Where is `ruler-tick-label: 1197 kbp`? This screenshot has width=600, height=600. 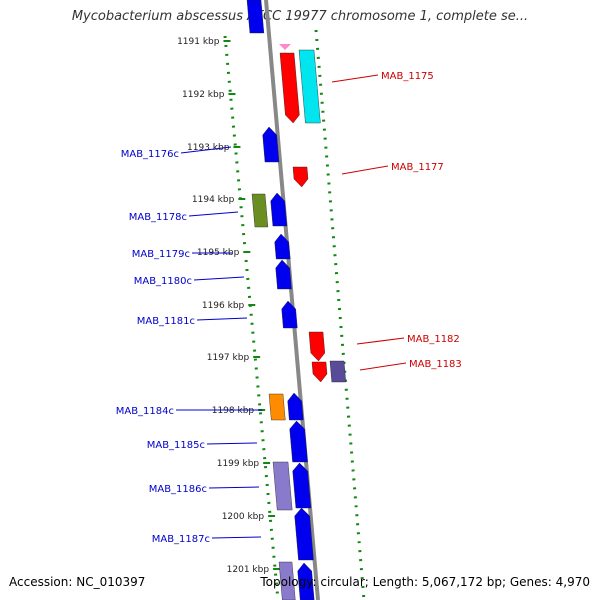
ruler-tick-label: 1197 kbp is located at coordinates (228, 358).